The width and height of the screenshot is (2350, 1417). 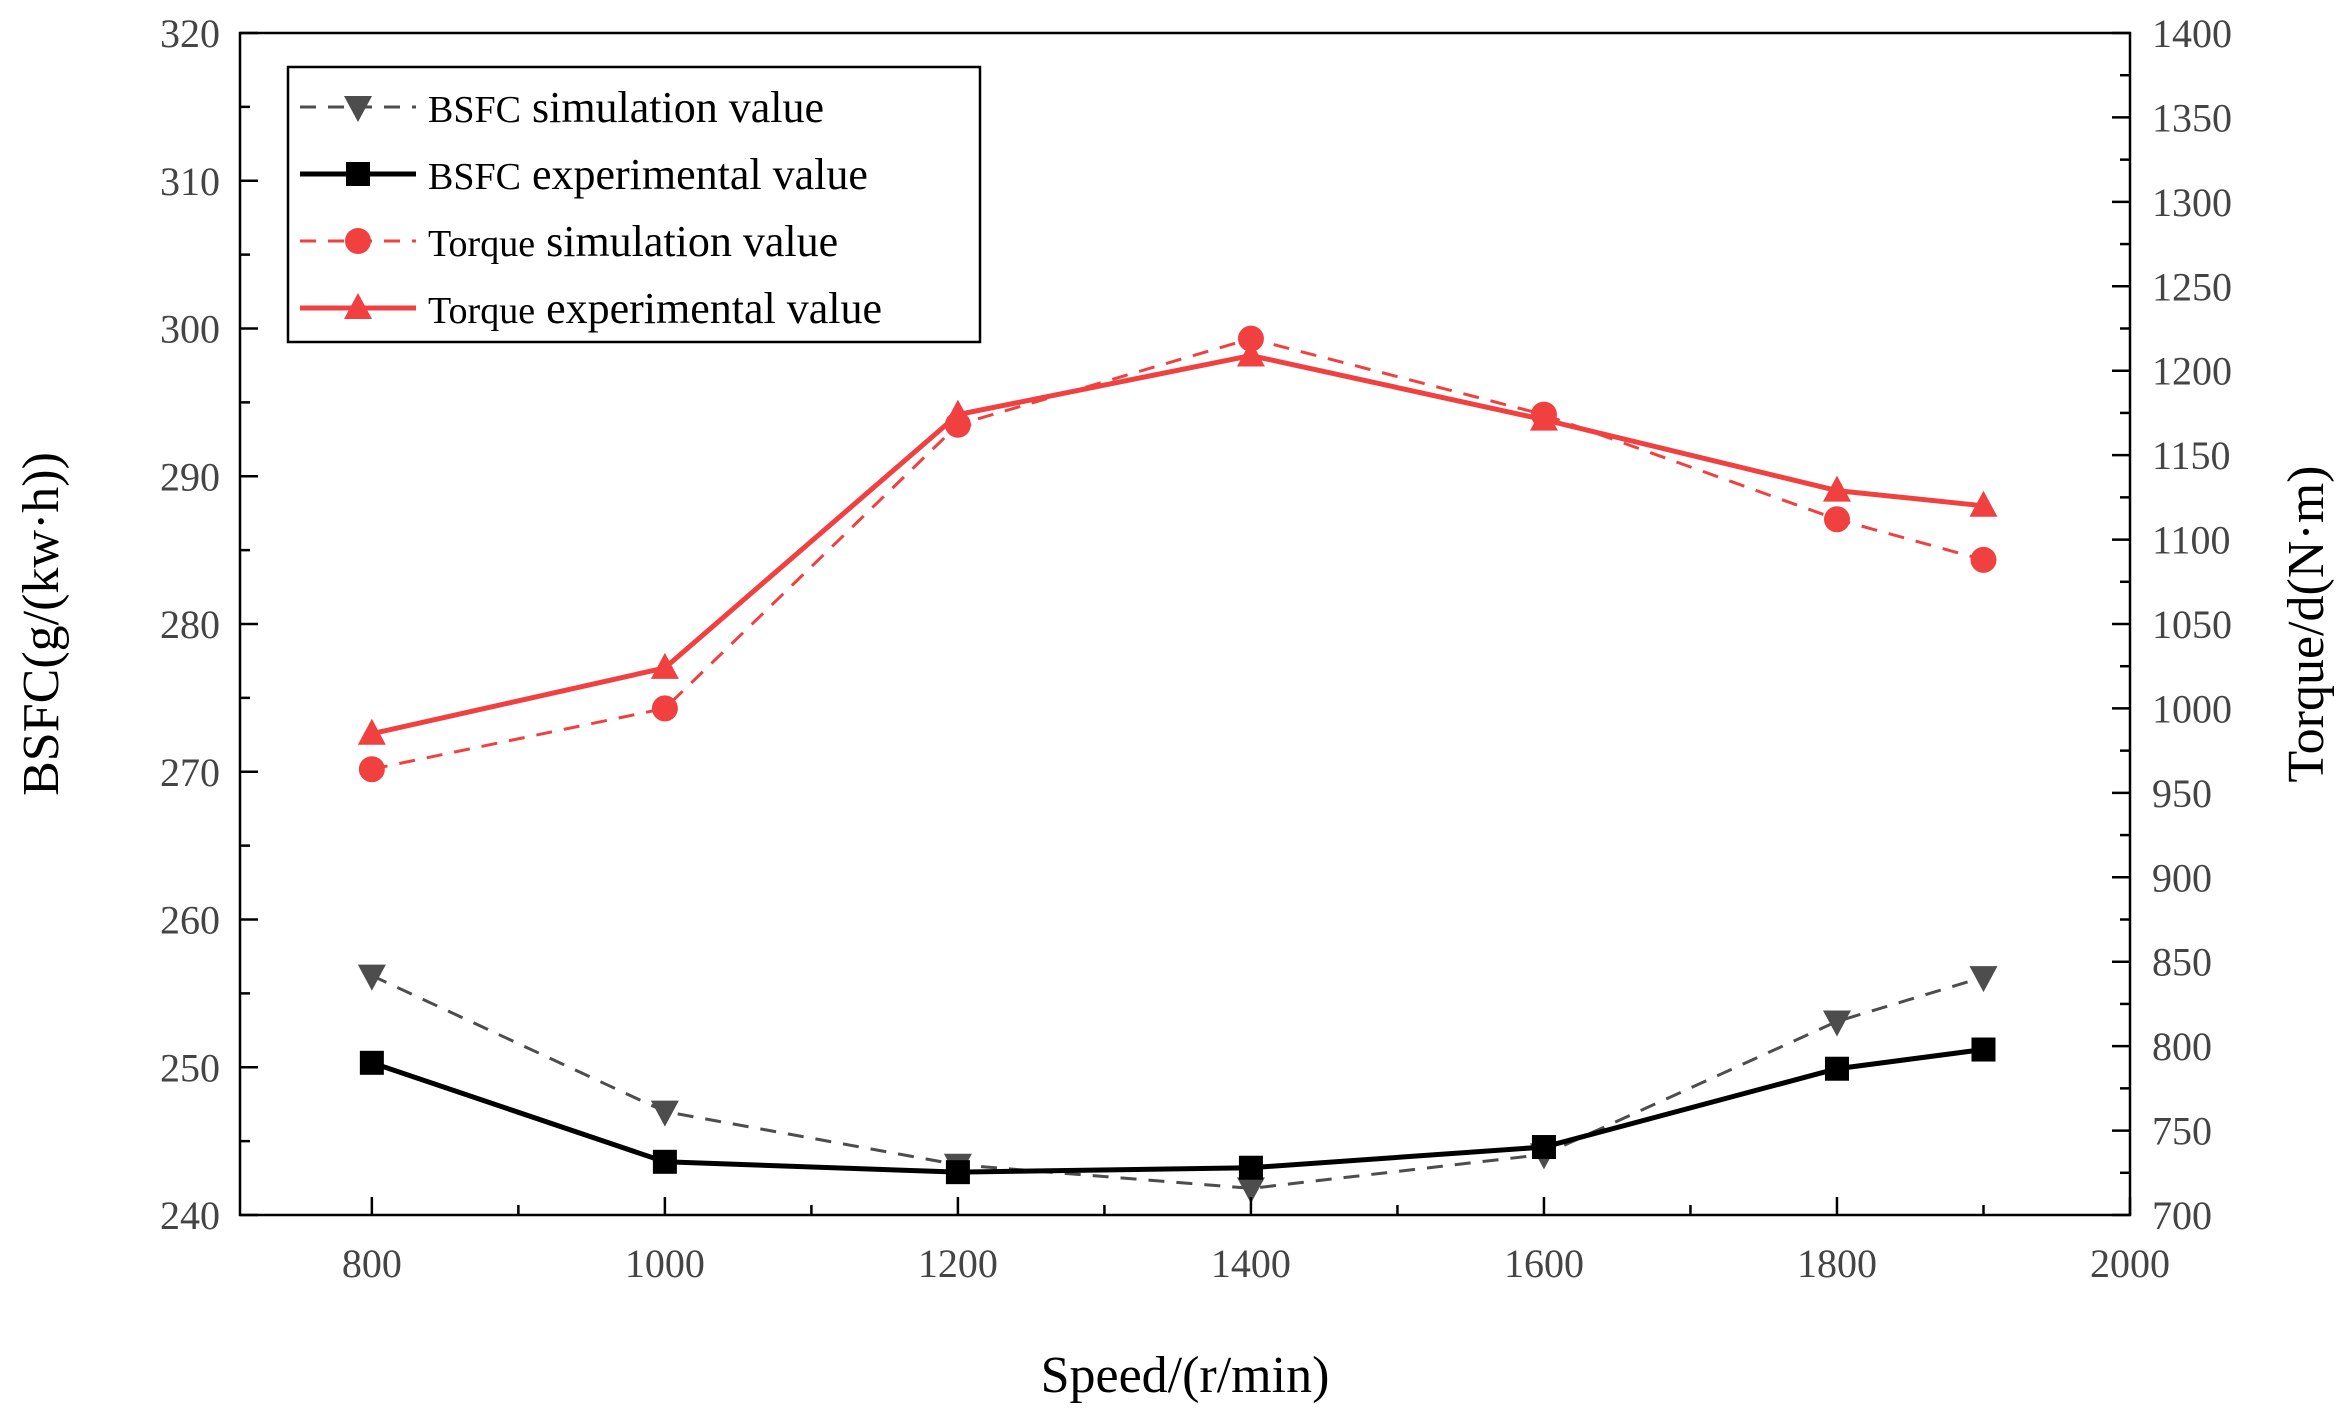 What do you see at coordinates (2182, 962) in the screenshot?
I see `right-y-tick-label: 850` at bounding box center [2182, 962].